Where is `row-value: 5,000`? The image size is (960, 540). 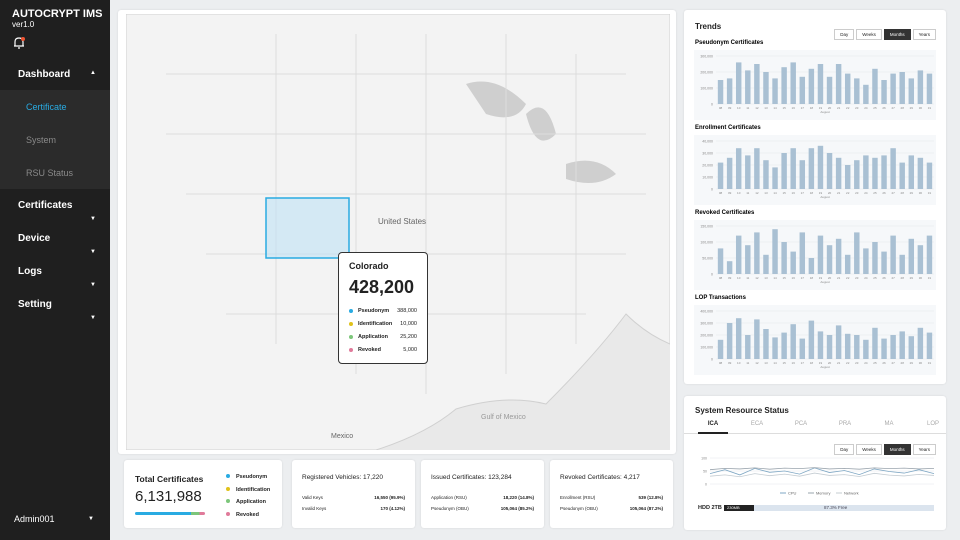 row-value: 5,000 is located at coordinates (410, 349).